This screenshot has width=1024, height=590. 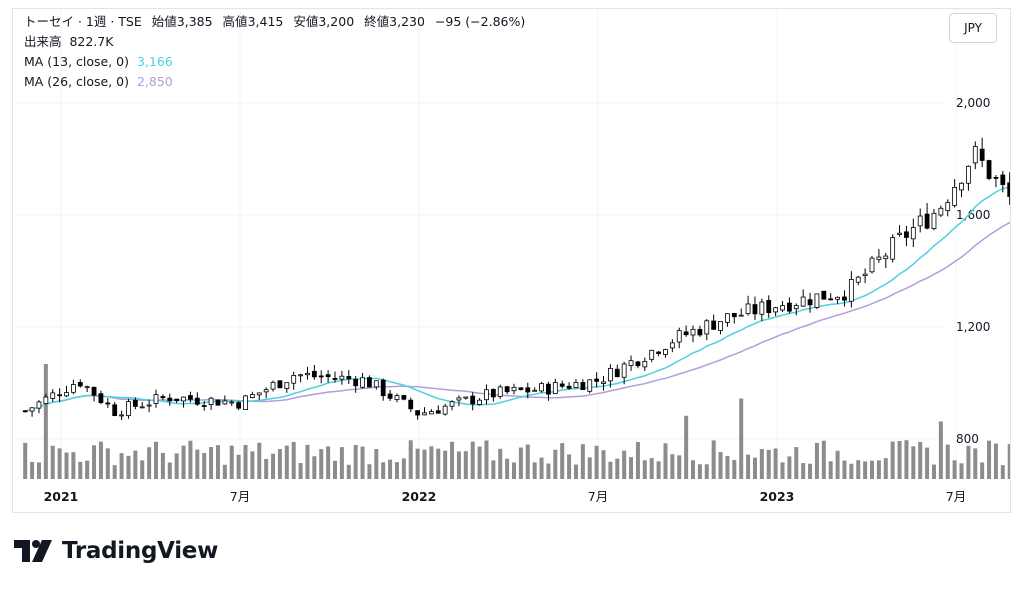 What do you see at coordinates (140, 551) in the screenshot?
I see `tradingview-logo-text: TradingView` at bounding box center [140, 551].